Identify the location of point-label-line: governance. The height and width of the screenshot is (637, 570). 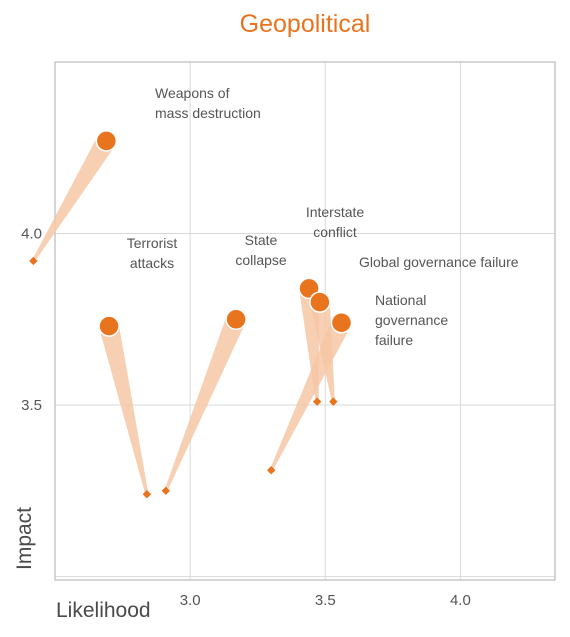
(411, 320).